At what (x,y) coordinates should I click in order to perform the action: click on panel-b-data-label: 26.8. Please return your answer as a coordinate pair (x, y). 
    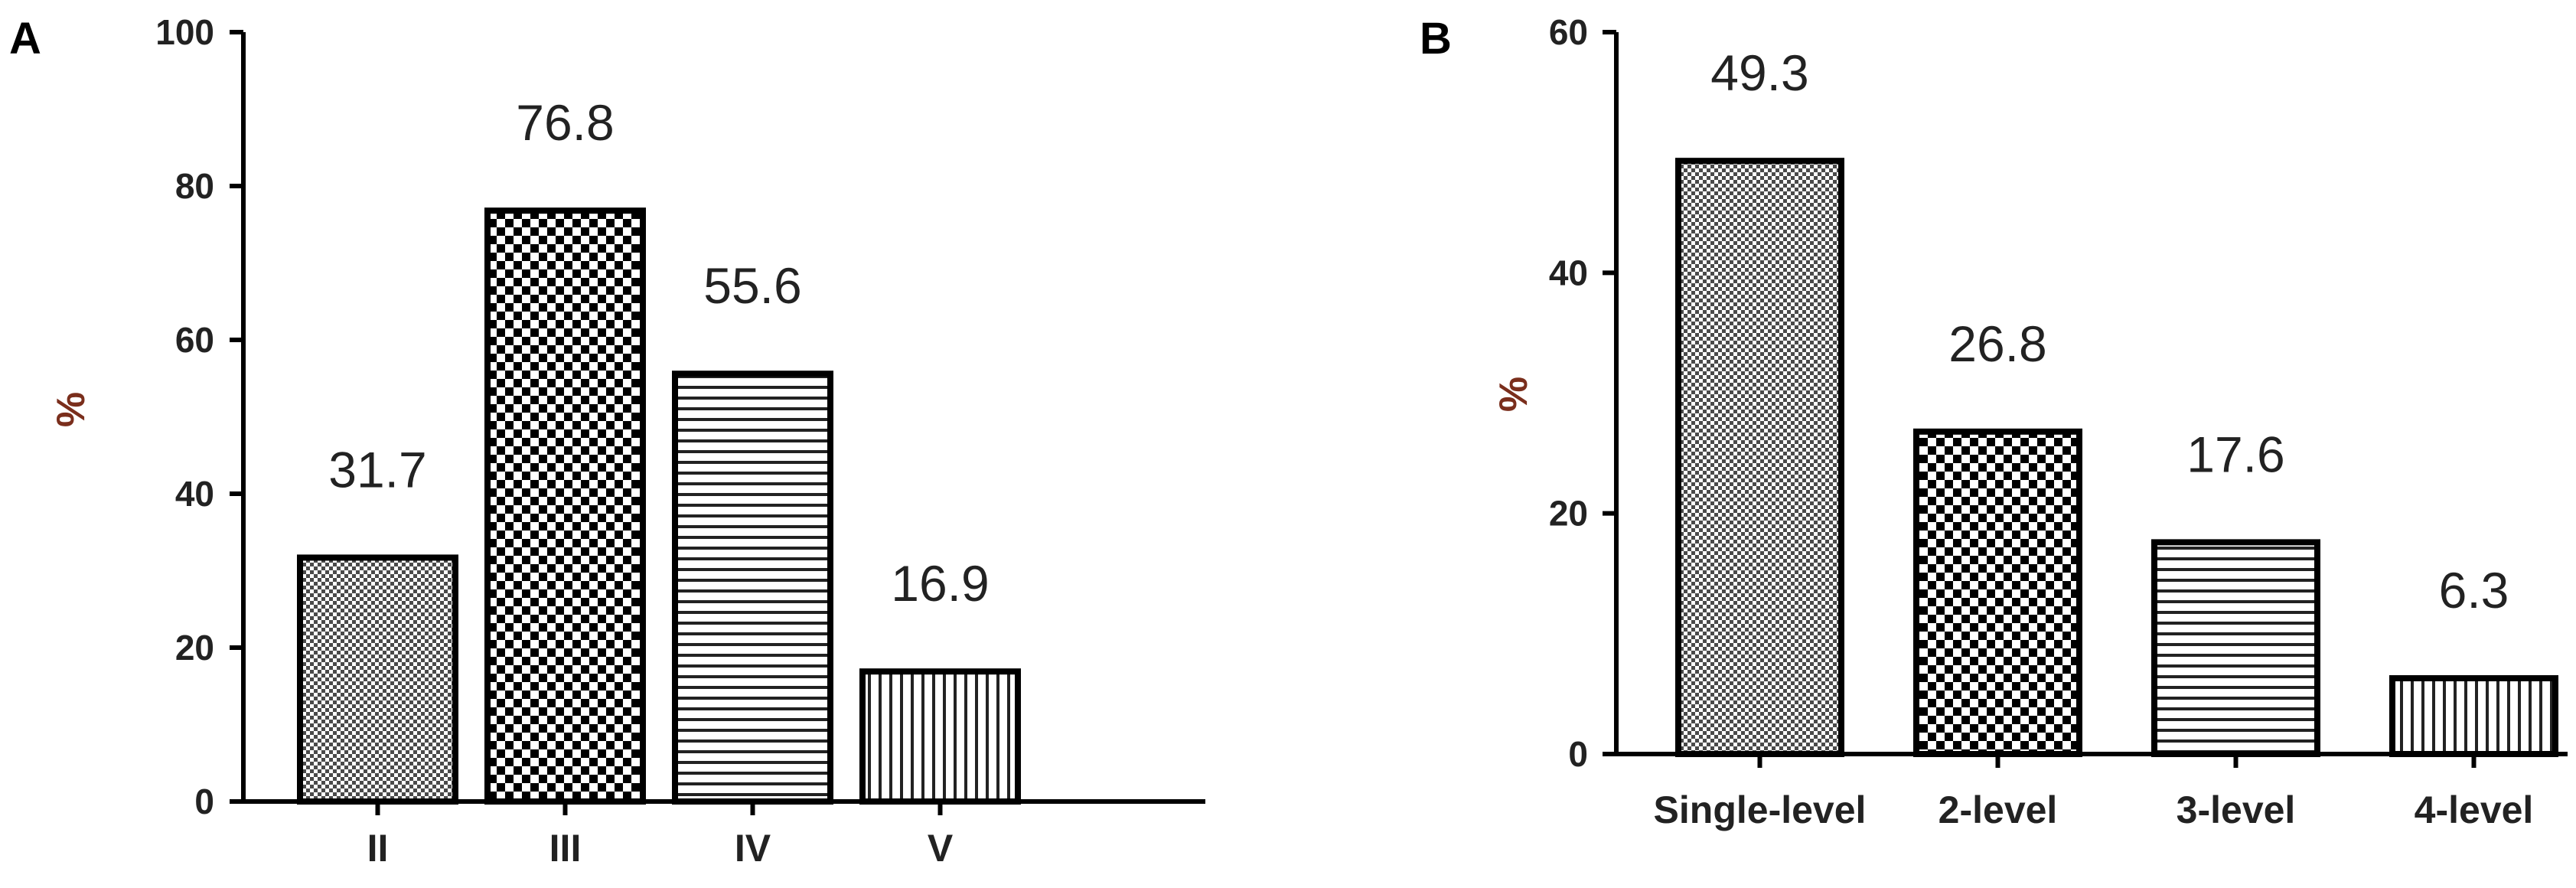
    Looking at the image, I should click on (1997, 343).